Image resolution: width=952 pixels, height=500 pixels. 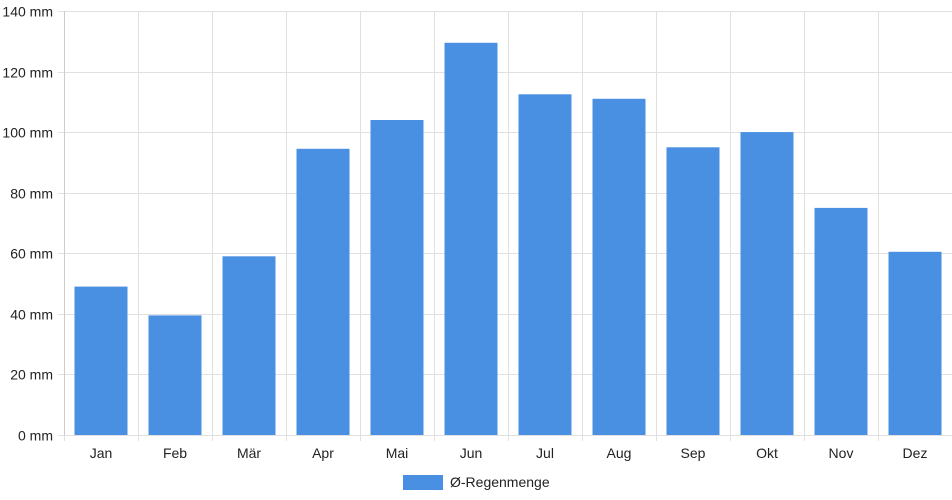 I want to click on x-axis-tick-labels: Jan Feb Mär Apr Mai Jun Jul Aug Sep Okt Nov Dez, so click(x=509, y=453).